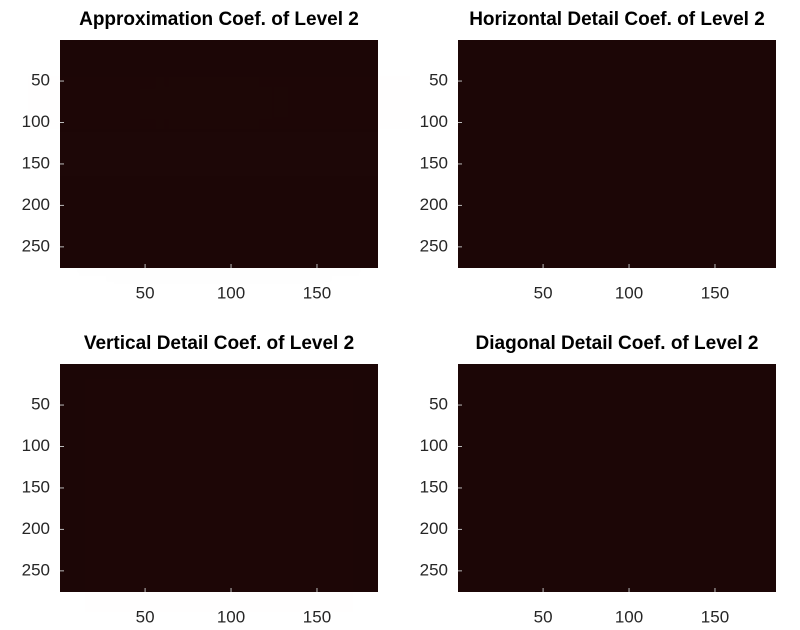 The width and height of the screenshot is (800, 630). I want to click on subplot-title: Vertical Detail Coef. of Level 2, so click(219, 343).